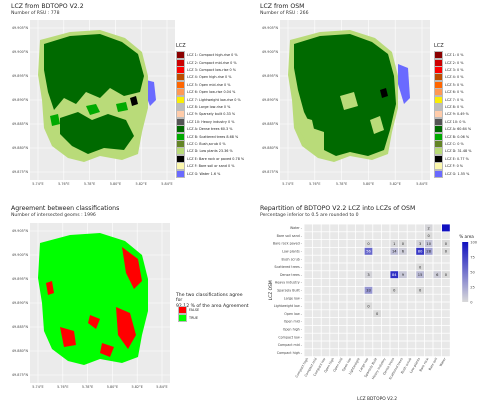 The height and width of the screenshot is (411, 500). What do you see at coordinates (424, 364) in the screenshot?
I see `heatmap-x-tick: Bare rock` at bounding box center [424, 364].